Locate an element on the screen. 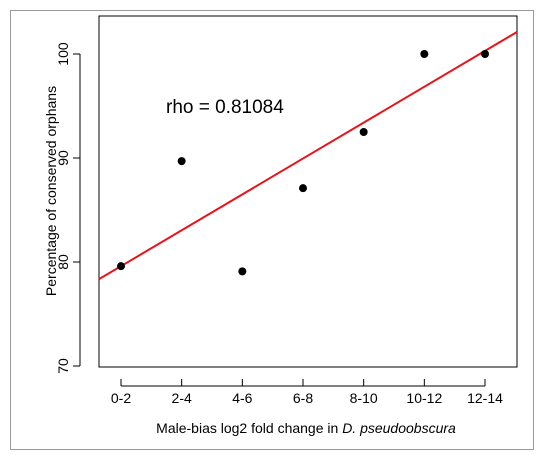 This screenshot has height=460, width=544. x-axis-title-prefix: Male-bias log2 fold change in is located at coordinates (249, 428).